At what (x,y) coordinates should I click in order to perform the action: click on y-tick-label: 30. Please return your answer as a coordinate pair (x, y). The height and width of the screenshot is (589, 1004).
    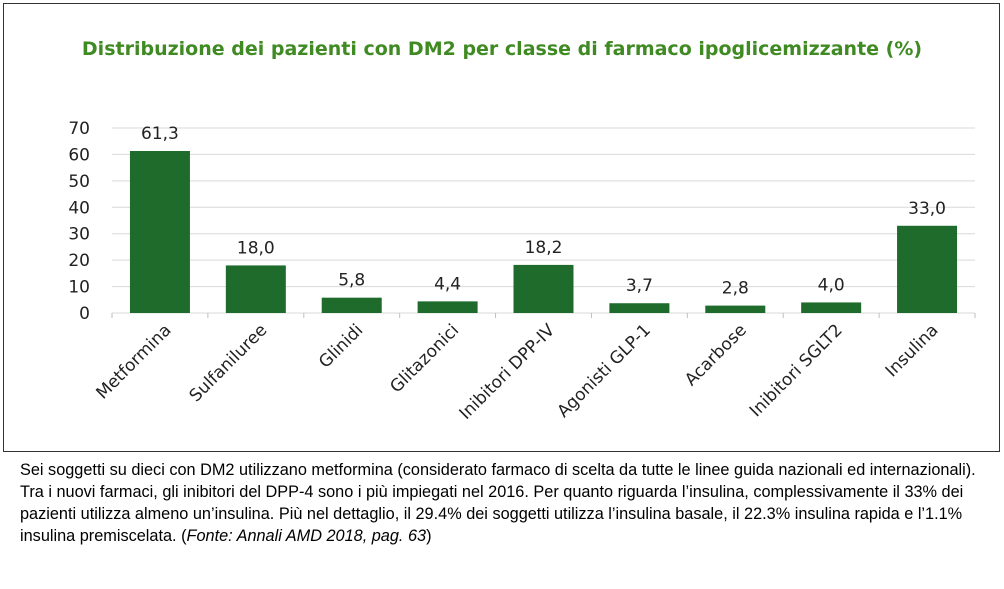
    Looking at the image, I should click on (79, 235).